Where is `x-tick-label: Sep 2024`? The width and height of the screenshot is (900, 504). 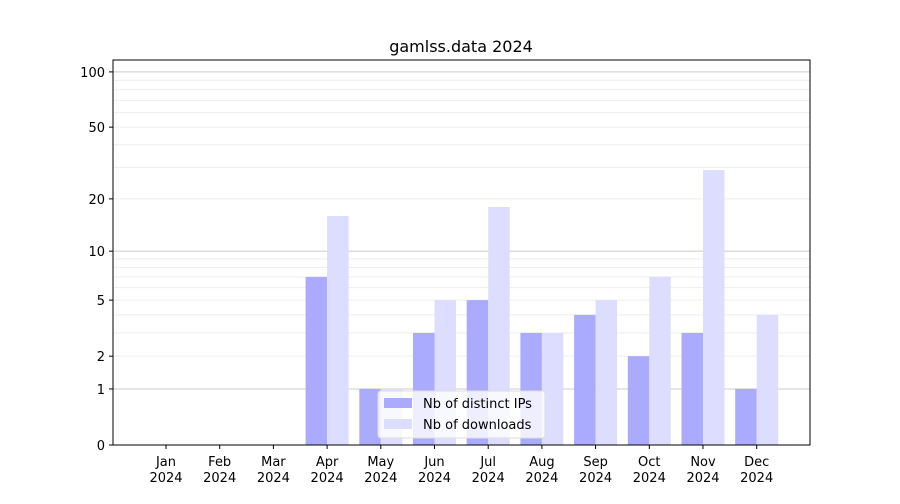 x-tick-label: Sep 2024 is located at coordinates (595, 470).